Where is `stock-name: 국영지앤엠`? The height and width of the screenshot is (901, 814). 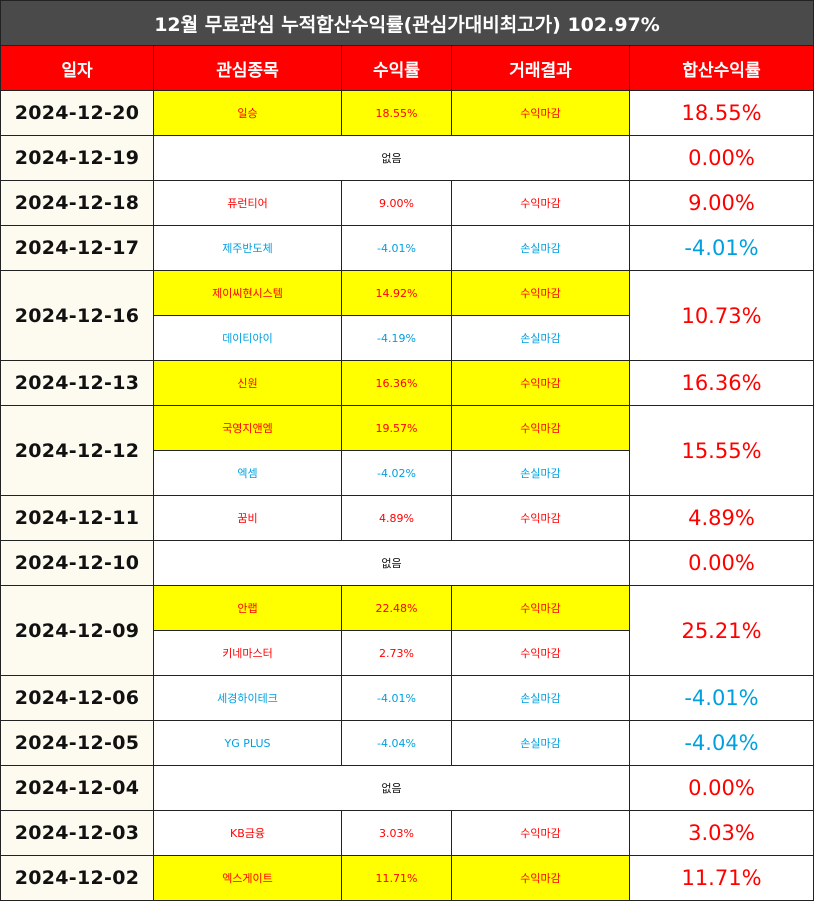 stock-name: 국영지앤엠 is located at coordinates (248, 428).